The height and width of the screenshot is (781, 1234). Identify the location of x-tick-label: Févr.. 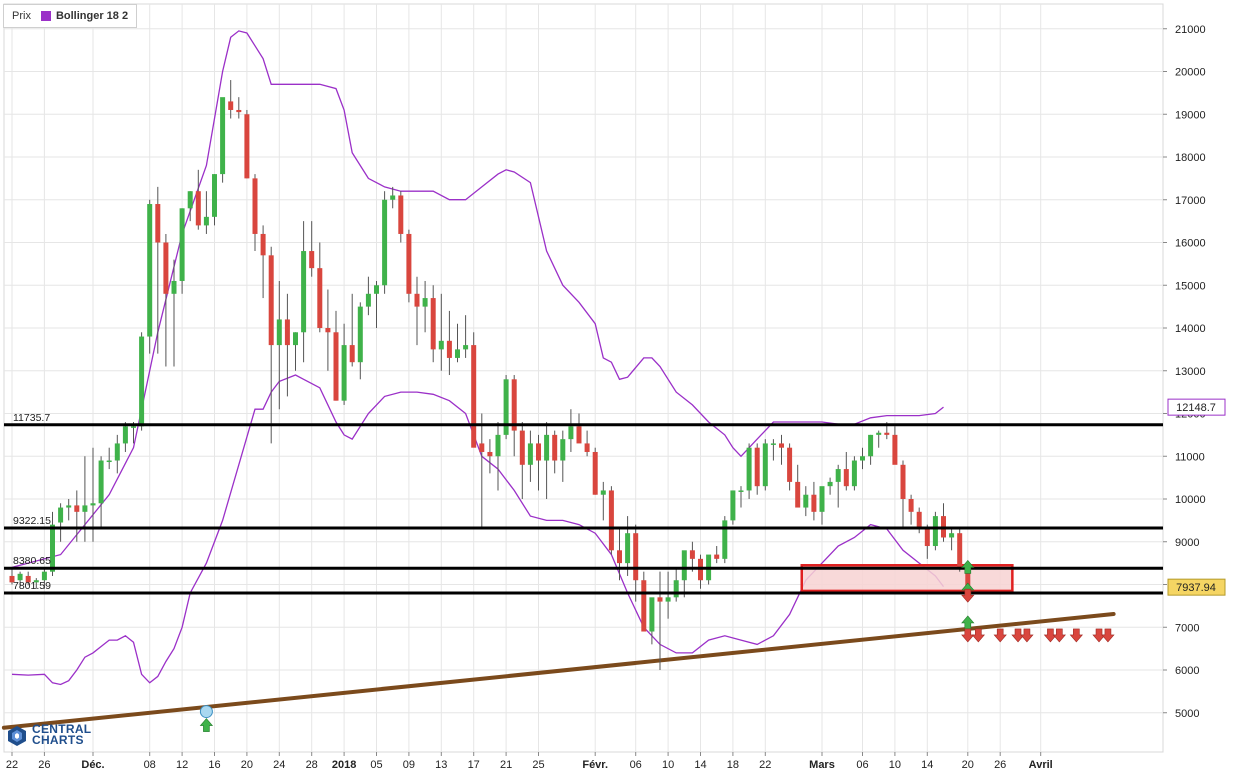
(595, 765).